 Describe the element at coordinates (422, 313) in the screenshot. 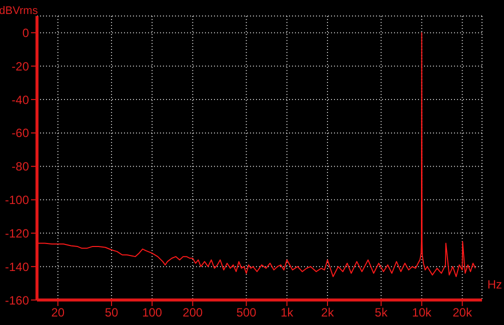

I see `x-tick-label: 10k` at that location.